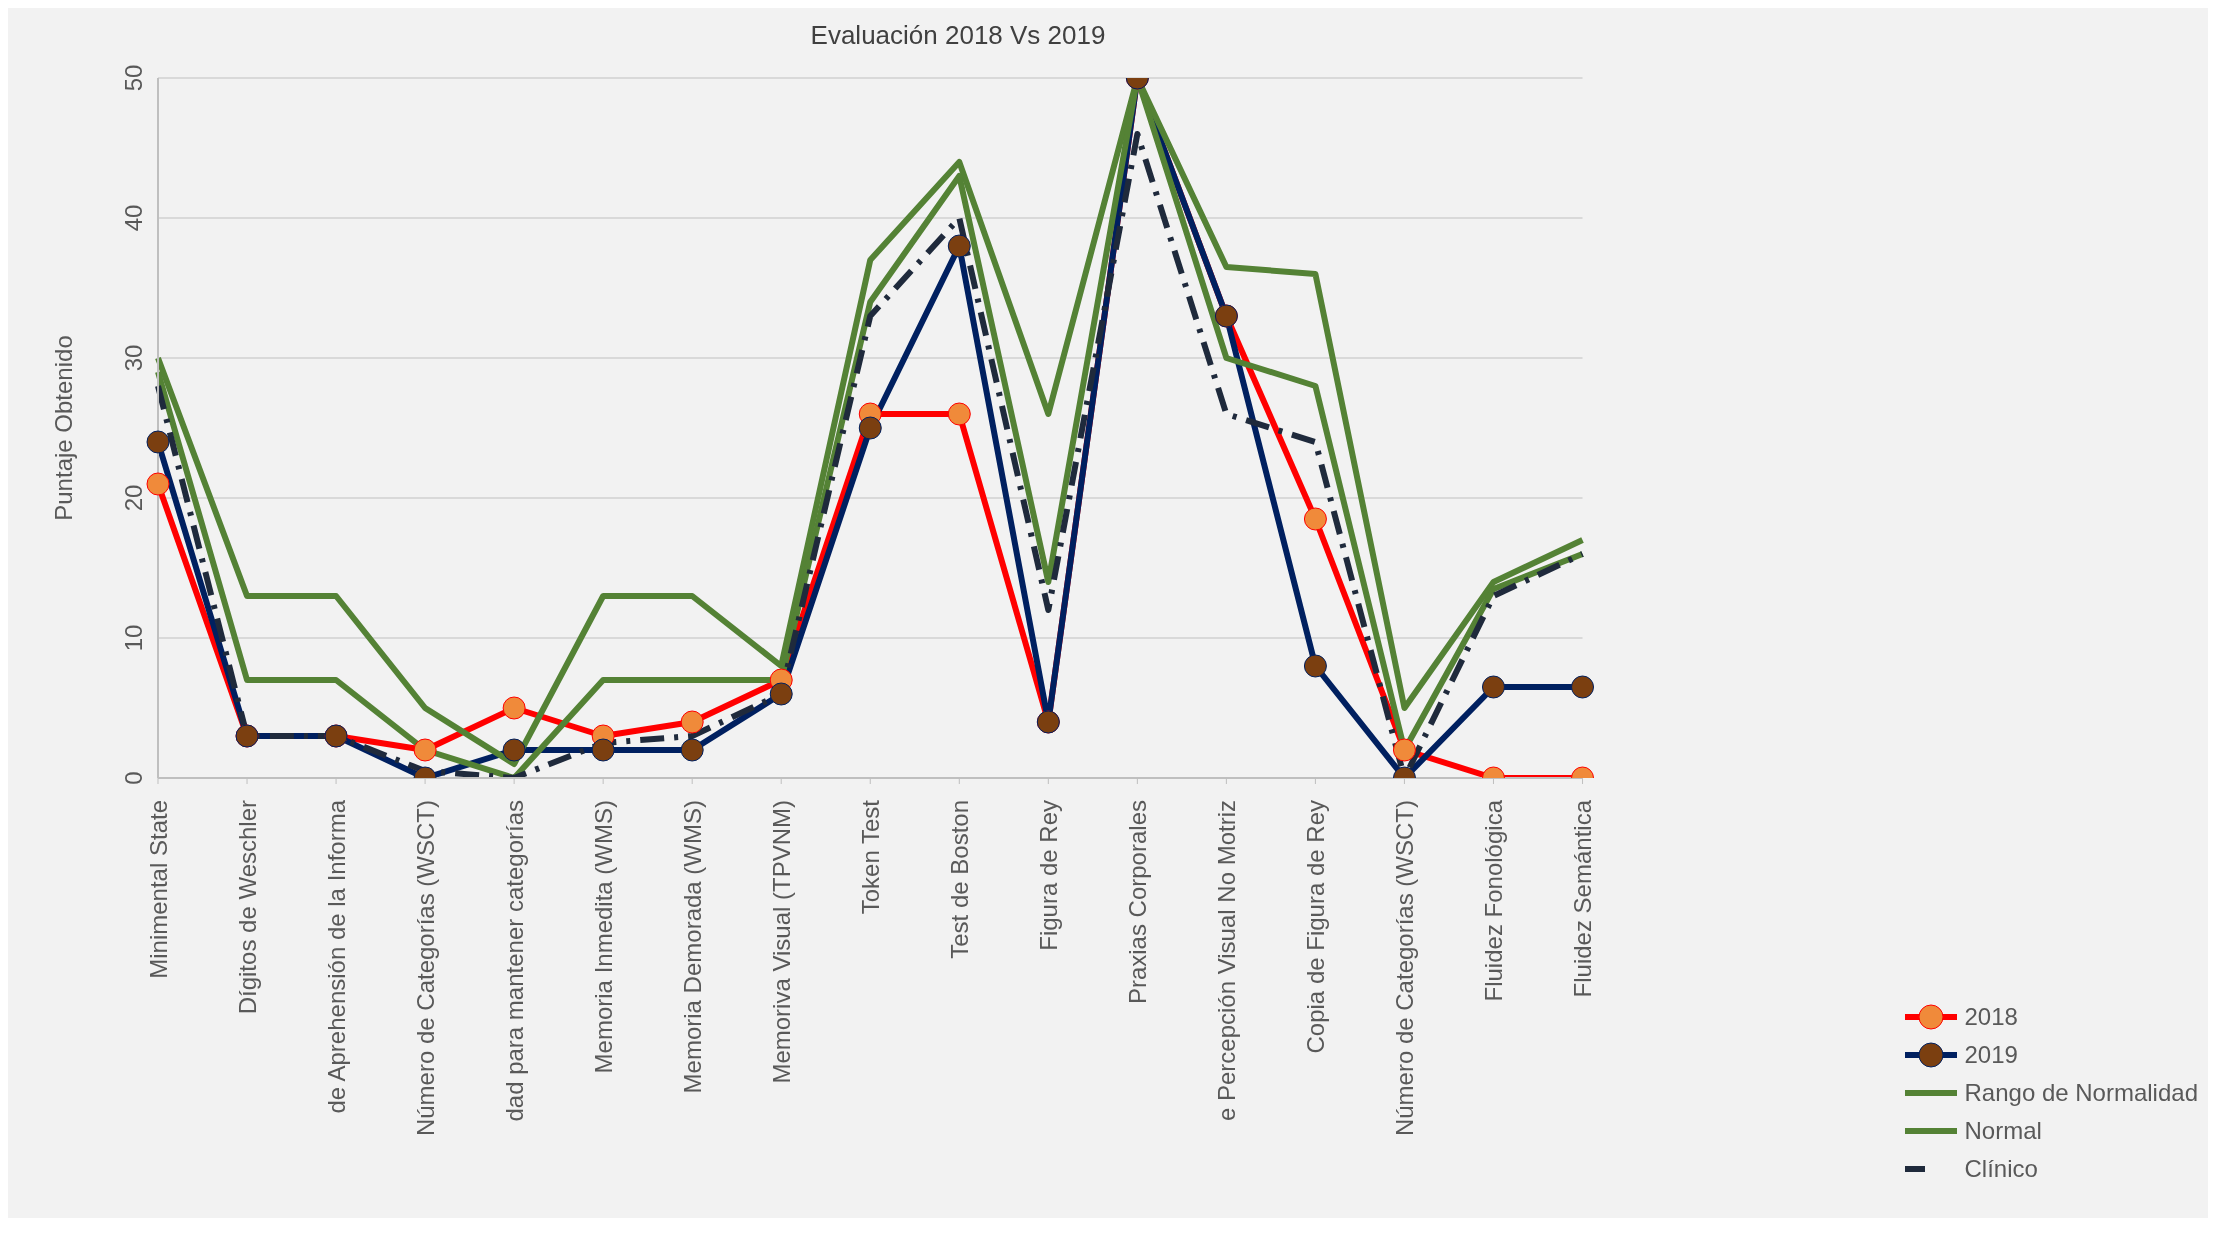 This screenshot has height=1234, width=2239. Describe the element at coordinates (1493, 900) in the screenshot. I see `x-tick-label: Fluidez Fonológica` at that location.